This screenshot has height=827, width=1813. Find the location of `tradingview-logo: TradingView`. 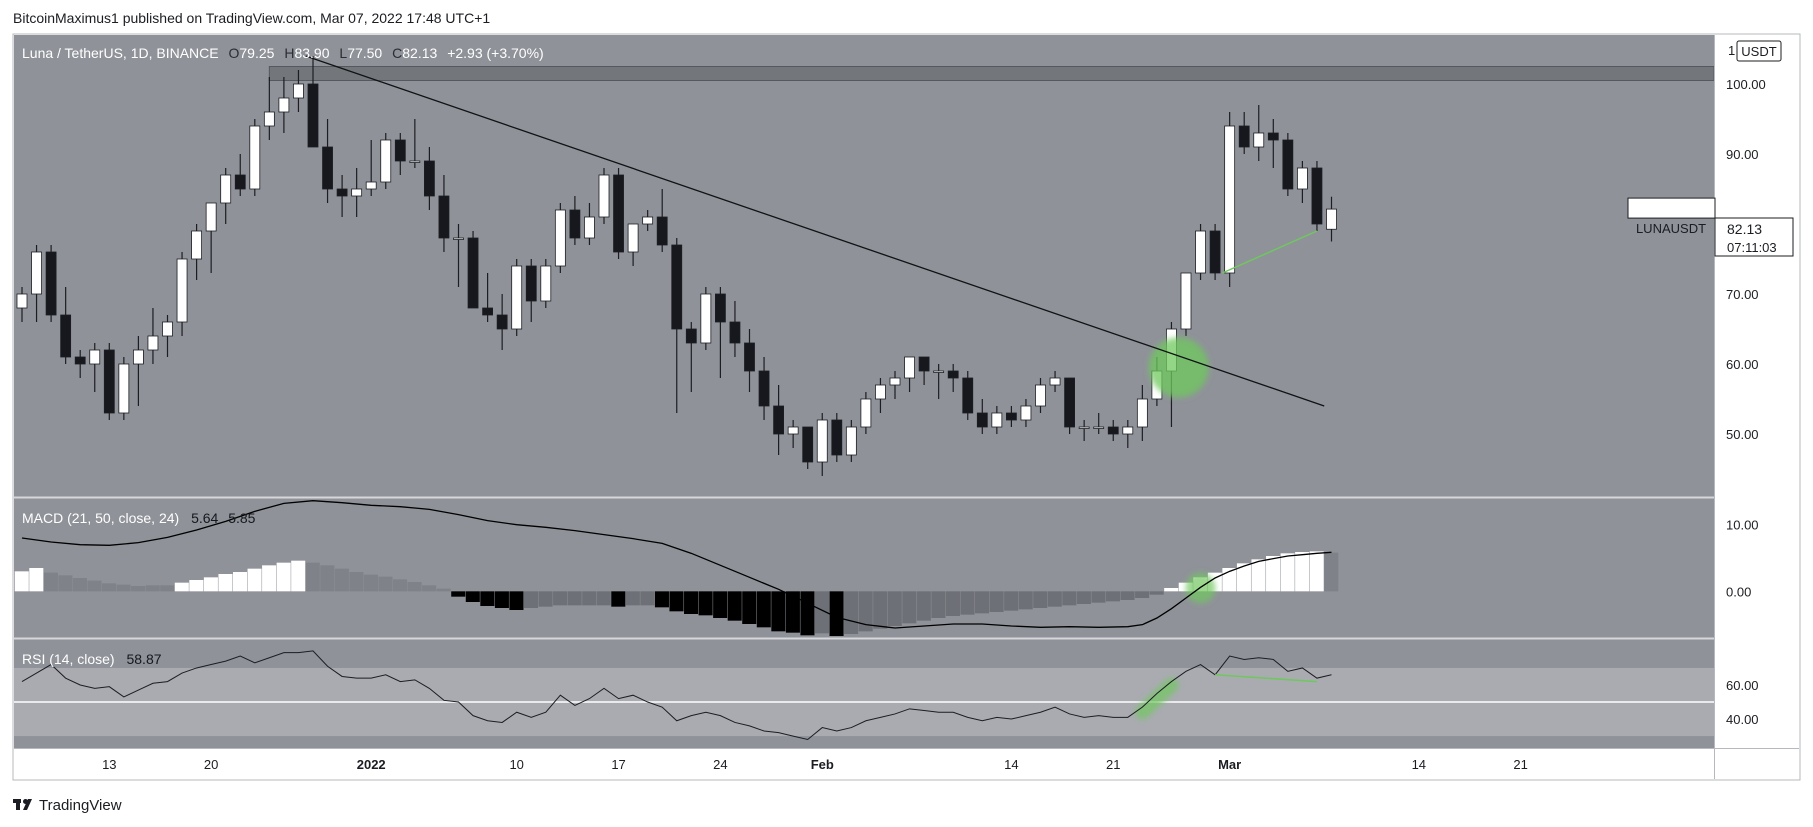

tradingview-logo: TradingView is located at coordinates (67, 805).